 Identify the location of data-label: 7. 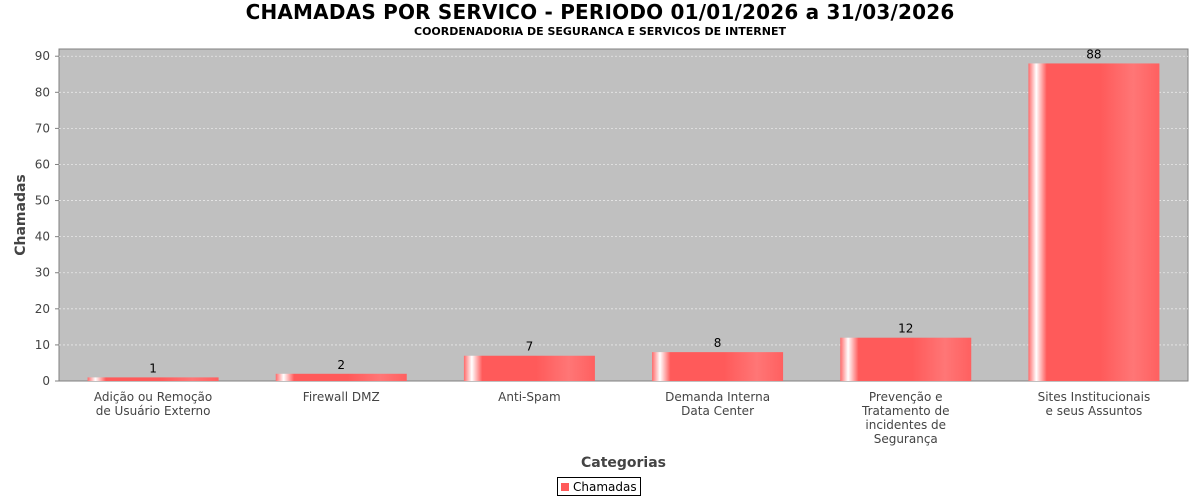
(530, 347).